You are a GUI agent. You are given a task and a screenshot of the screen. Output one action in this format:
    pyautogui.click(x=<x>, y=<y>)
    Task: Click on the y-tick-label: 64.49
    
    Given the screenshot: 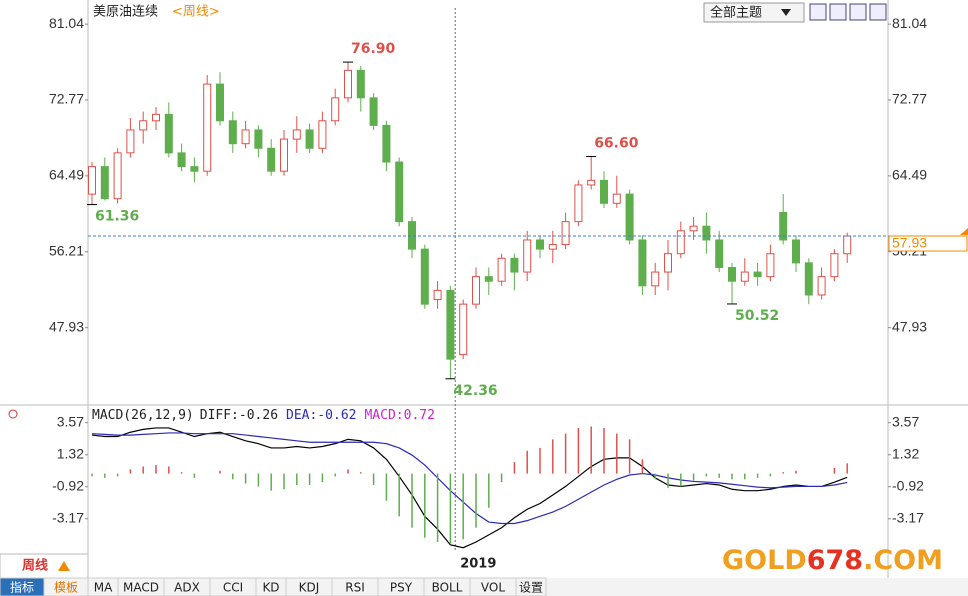 What is the action you would take?
    pyautogui.click(x=66, y=175)
    